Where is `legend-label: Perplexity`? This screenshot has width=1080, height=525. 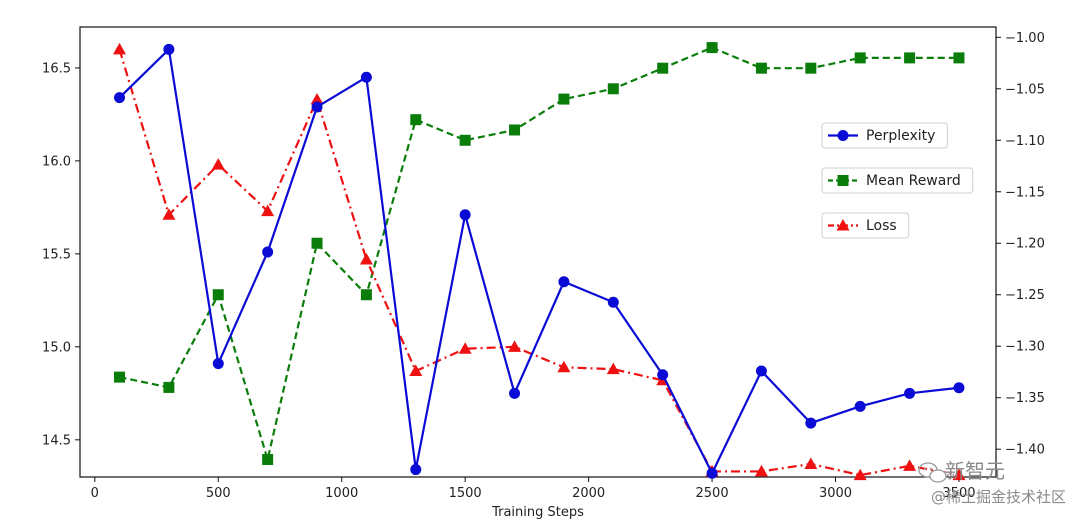 legend-label: Perplexity is located at coordinates (900, 136).